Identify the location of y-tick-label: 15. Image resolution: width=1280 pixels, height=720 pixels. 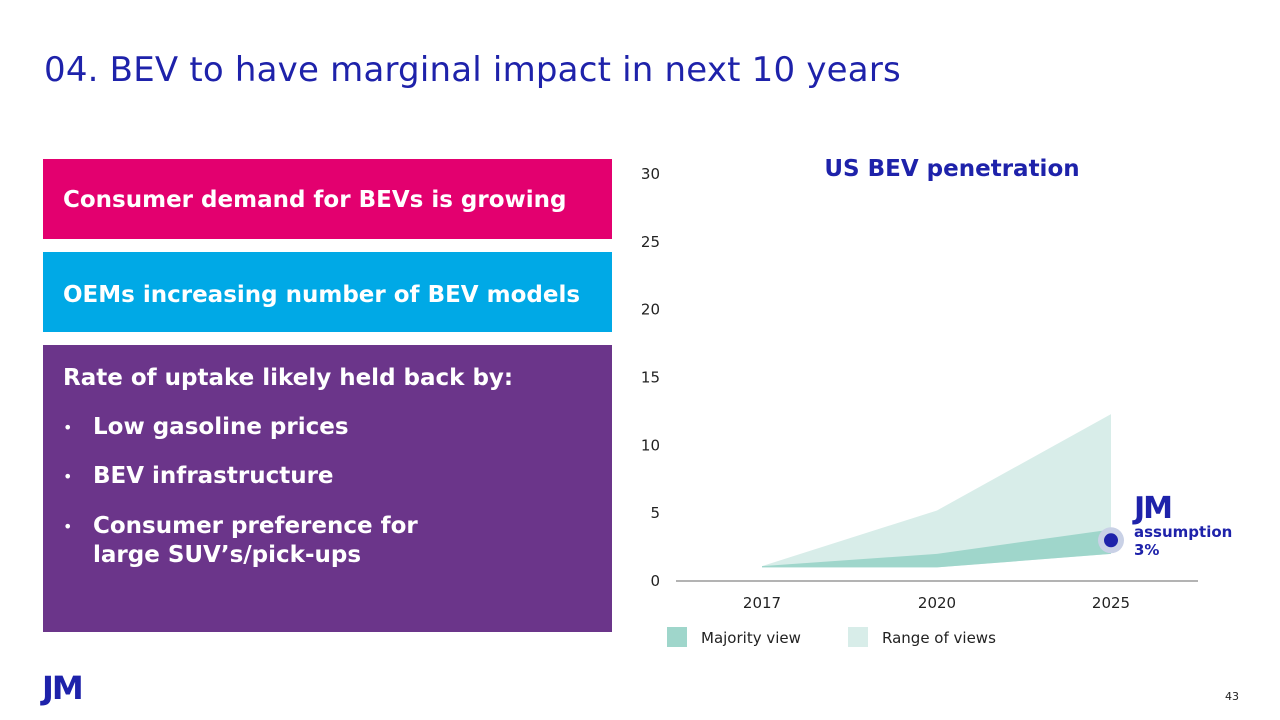
(650, 378).